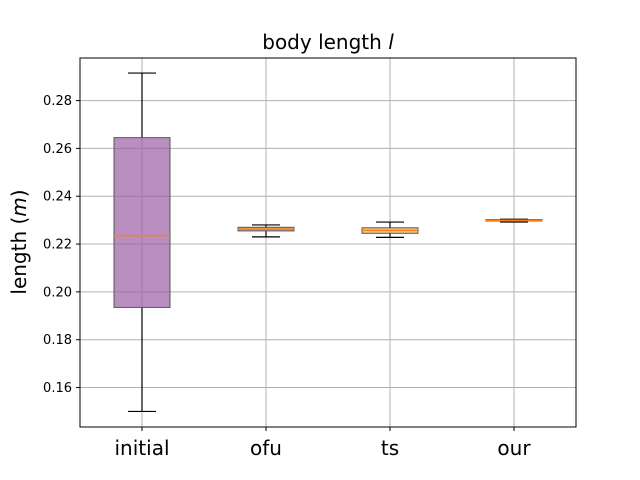 The height and width of the screenshot is (480, 640). I want to click on chart-title-text: body length, so click(325, 42).